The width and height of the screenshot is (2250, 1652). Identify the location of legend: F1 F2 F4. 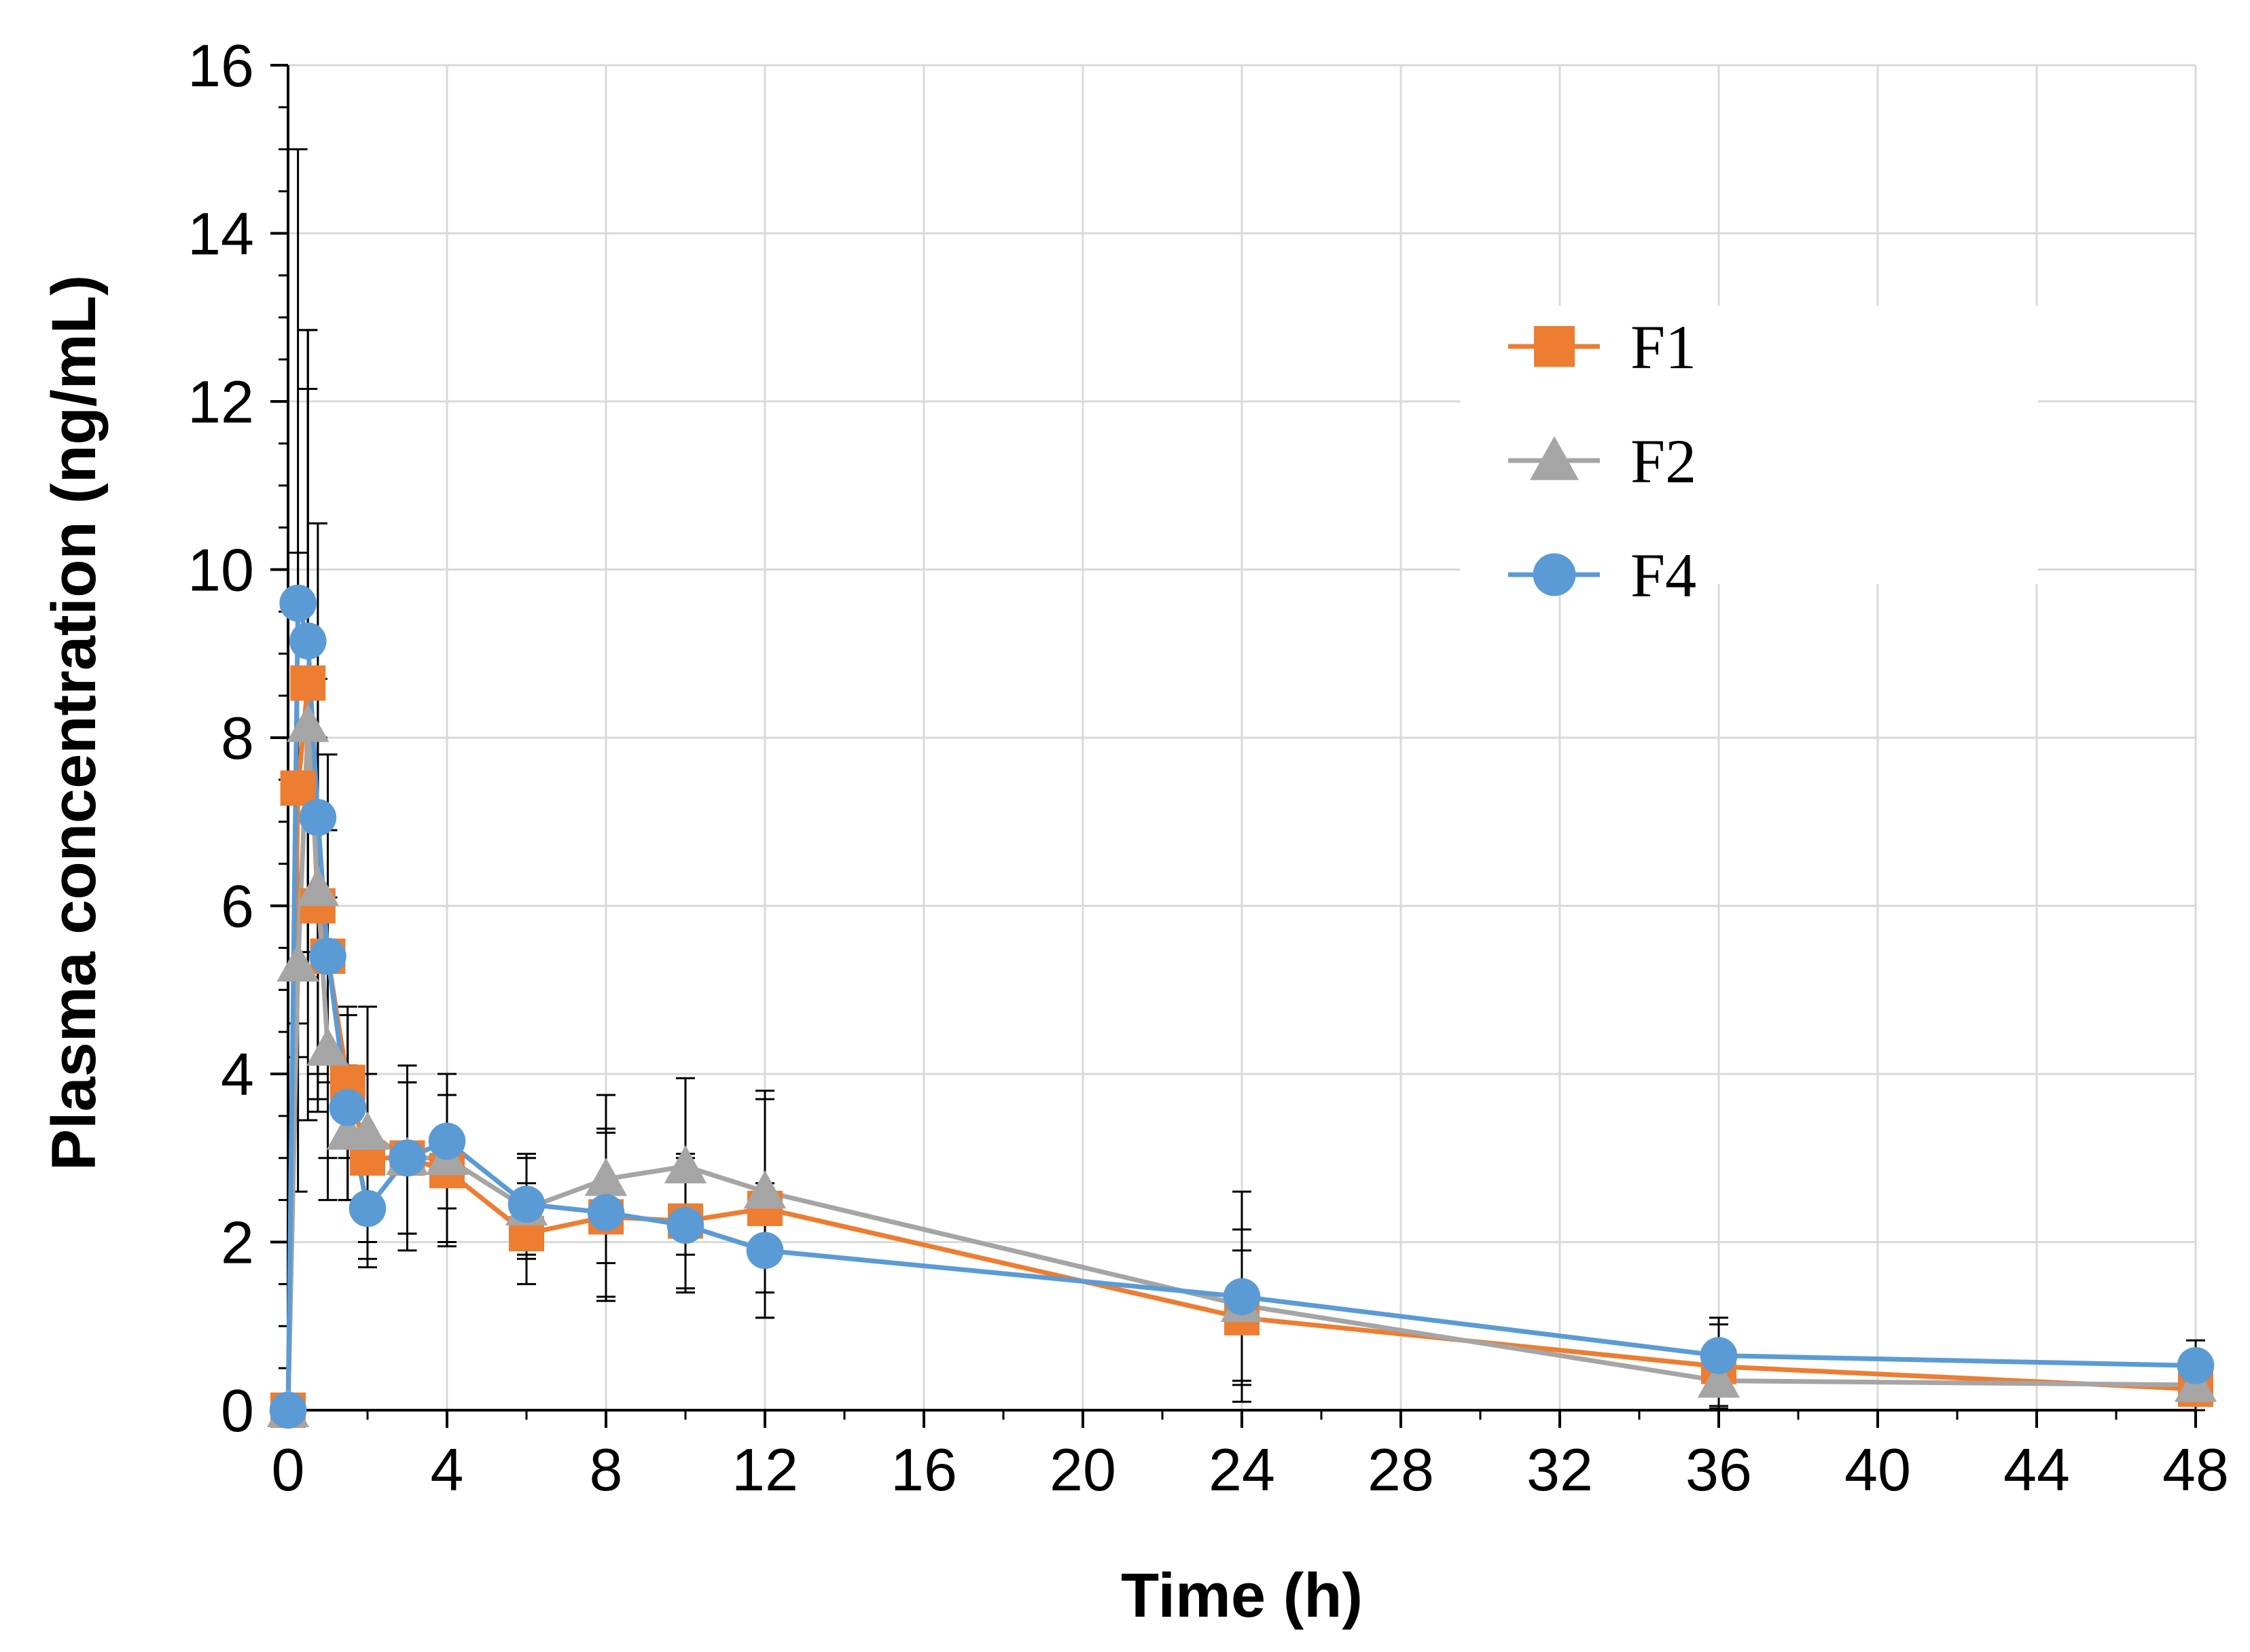
(1750, 458).